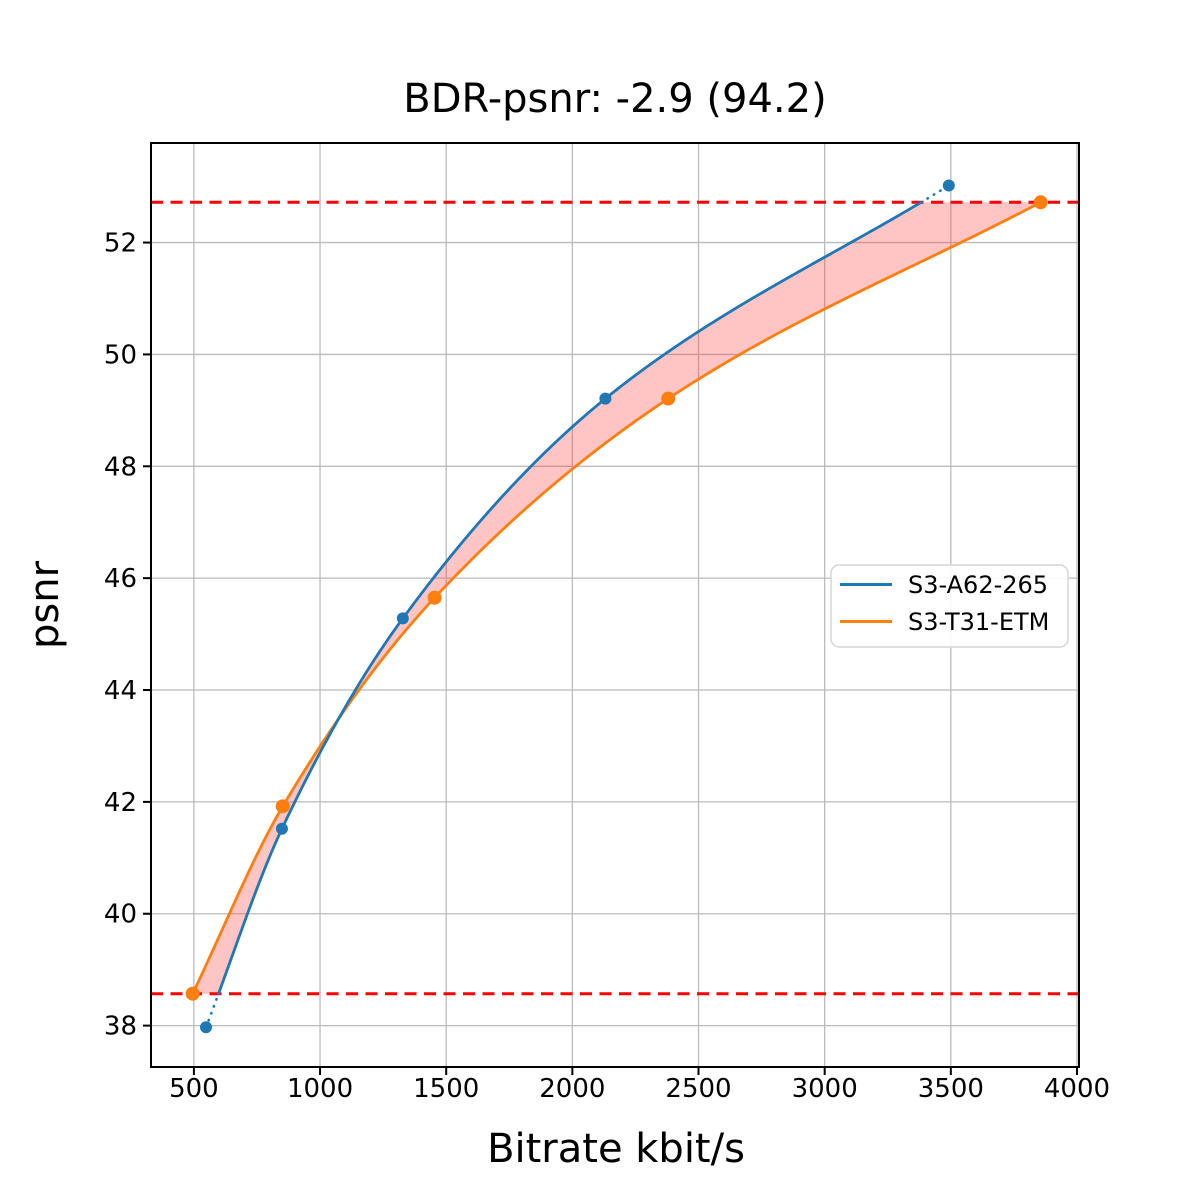 The width and height of the screenshot is (1200, 1200). Describe the element at coordinates (949, 606) in the screenshot. I see `legend: S3-A62-265 S3-T31-ETM` at that location.